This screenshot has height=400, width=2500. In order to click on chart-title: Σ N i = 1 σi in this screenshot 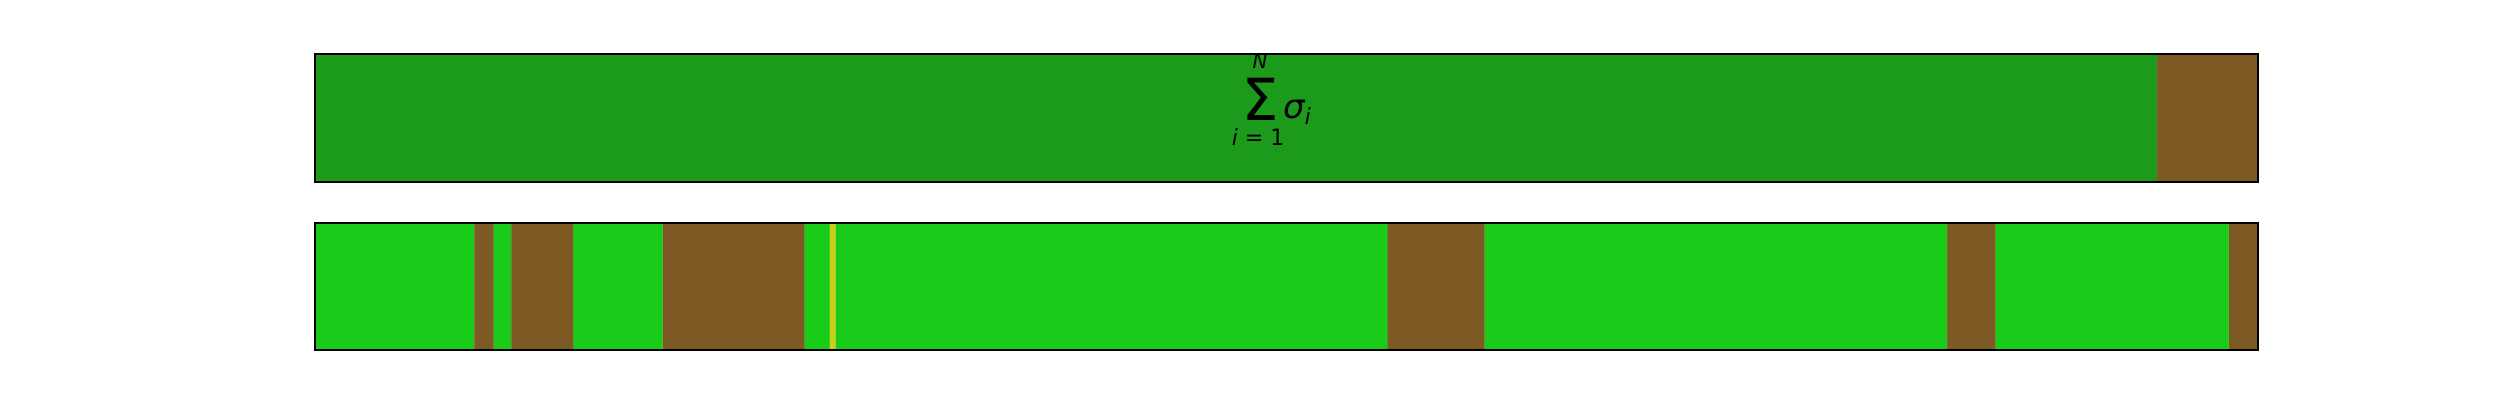, I will do `click(1271, 100)`.